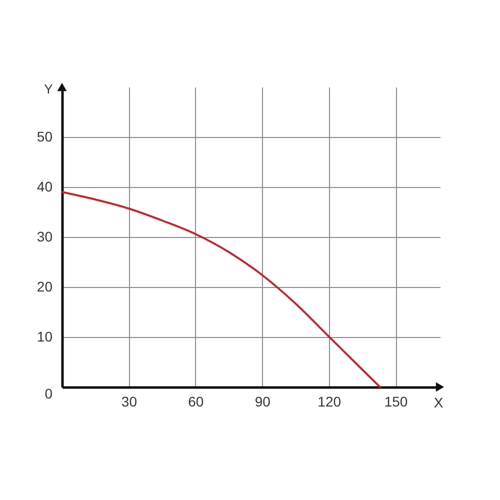 This screenshot has width=500, height=500. What do you see at coordinates (44, 136) in the screenshot?
I see `y-tick-label: 50` at bounding box center [44, 136].